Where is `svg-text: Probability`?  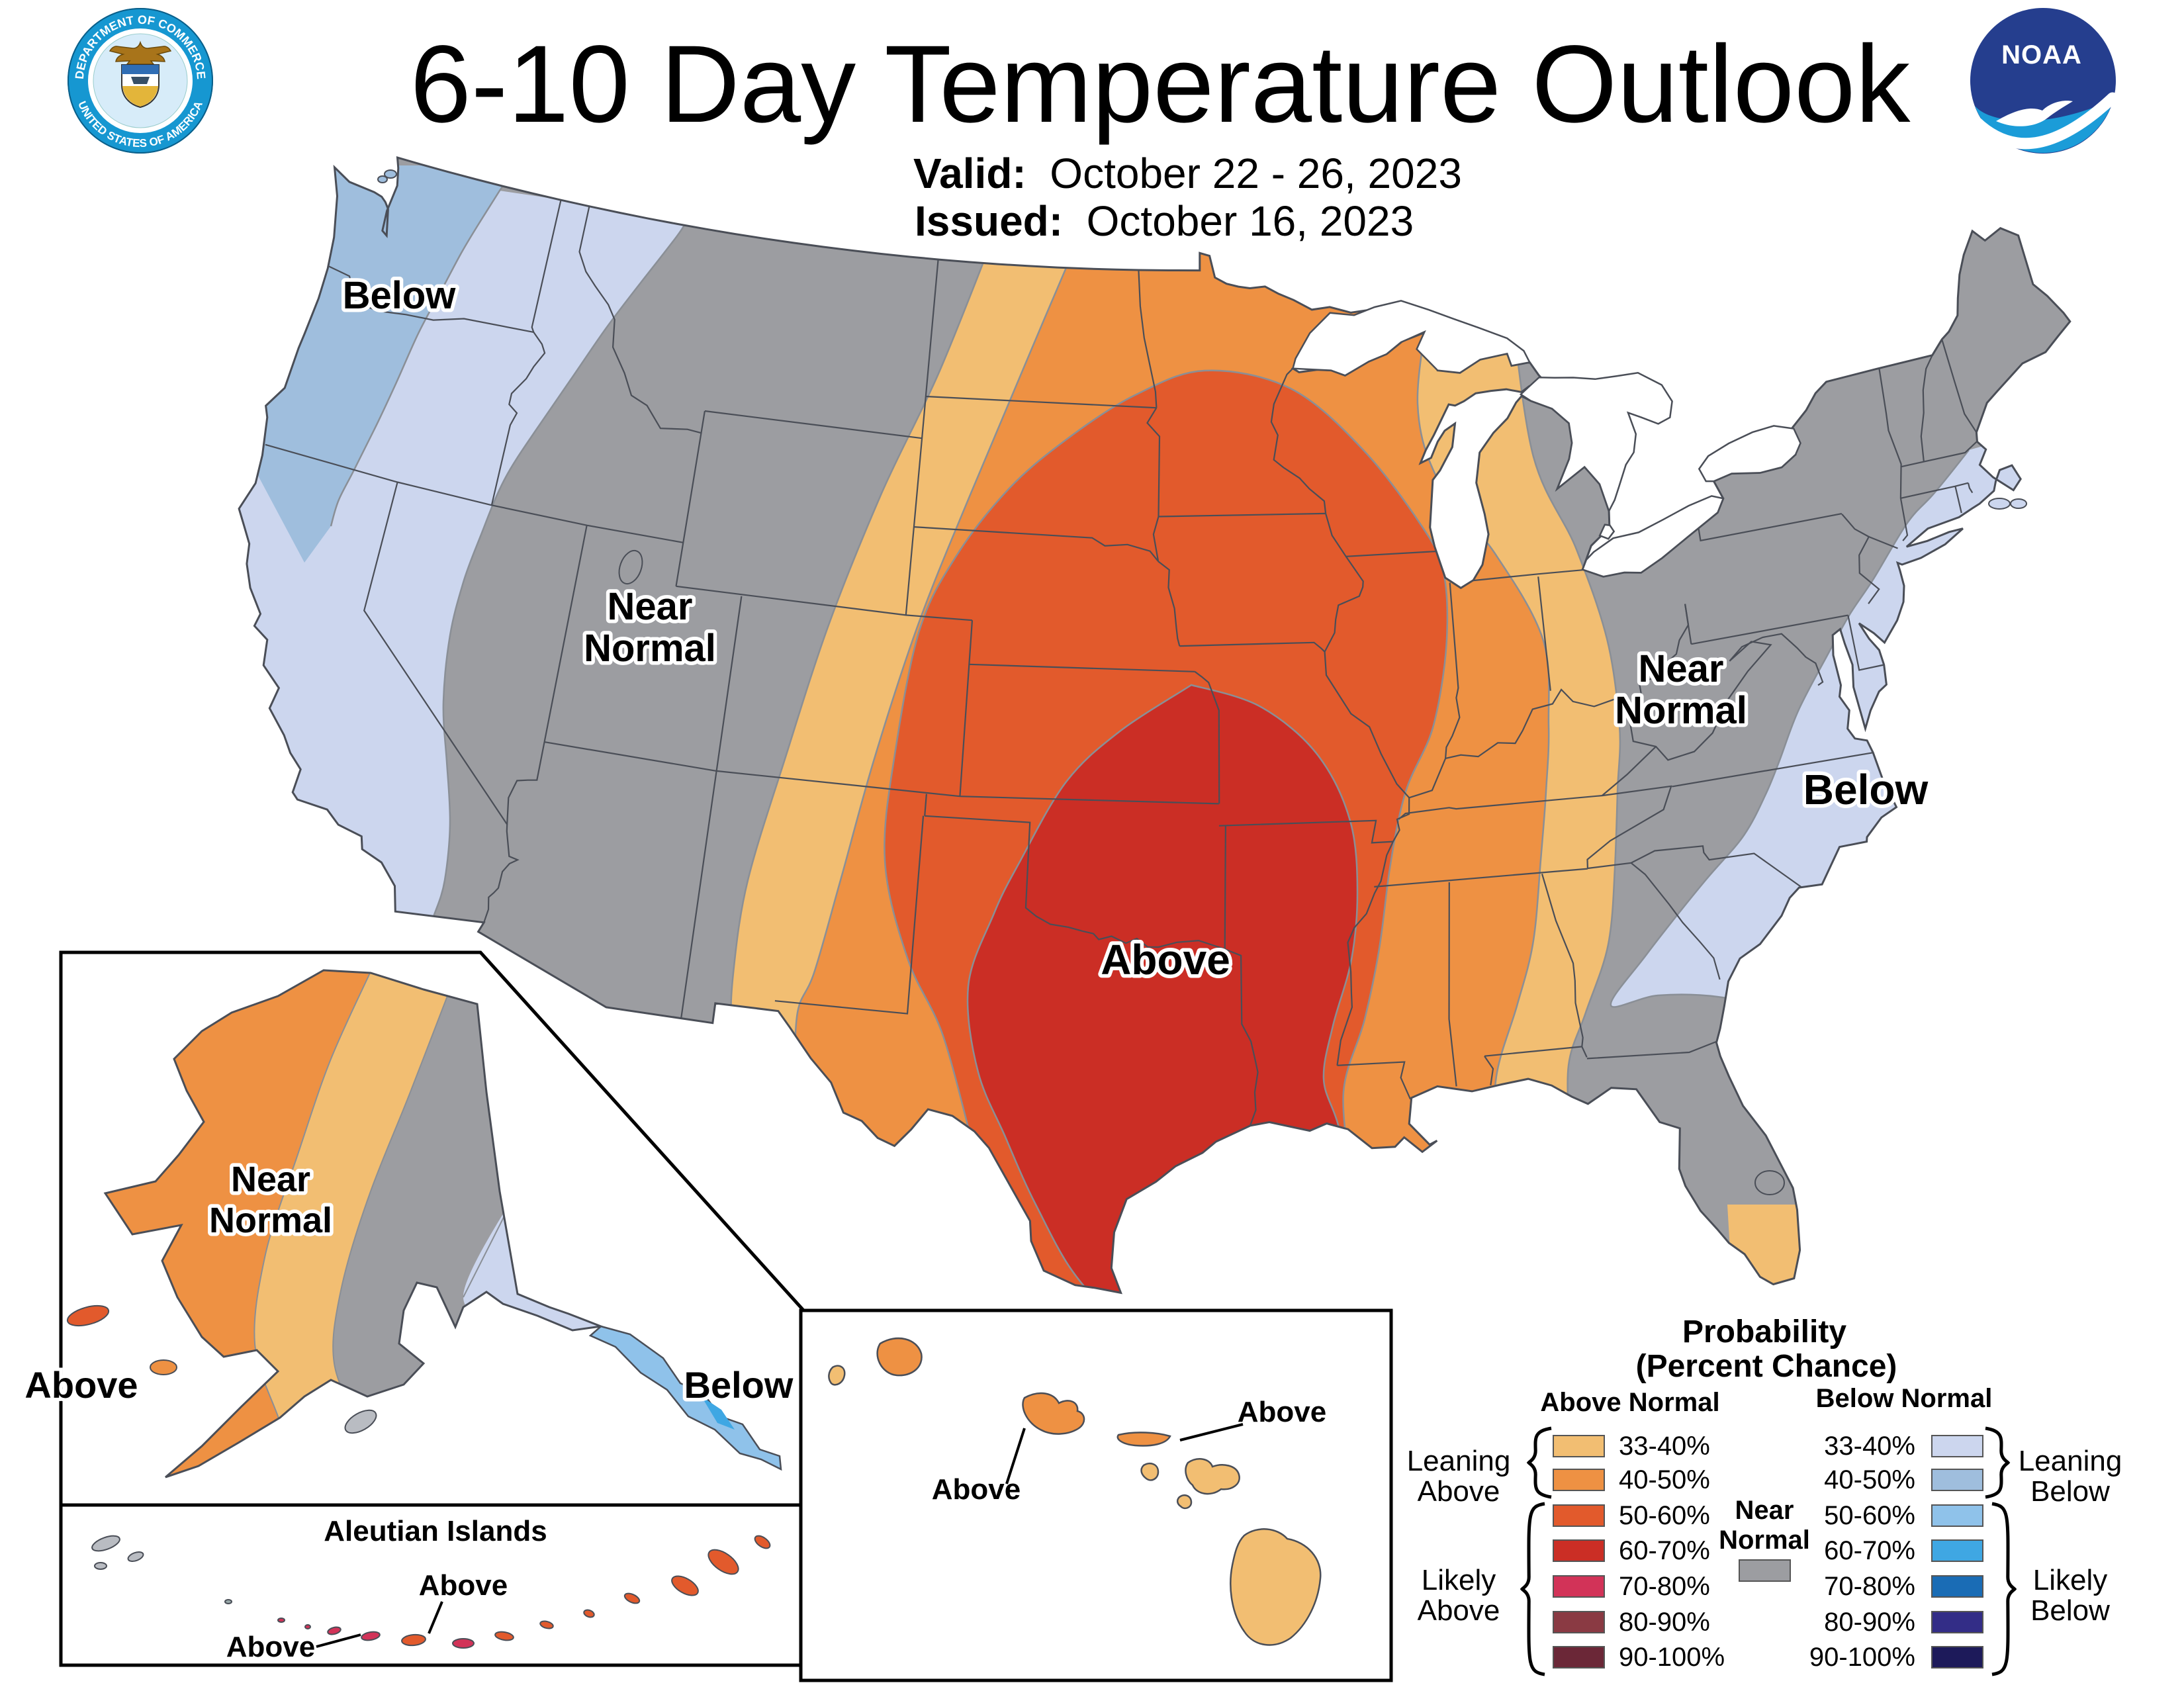
svg-text: Probability is located at coordinates (1764, 1331).